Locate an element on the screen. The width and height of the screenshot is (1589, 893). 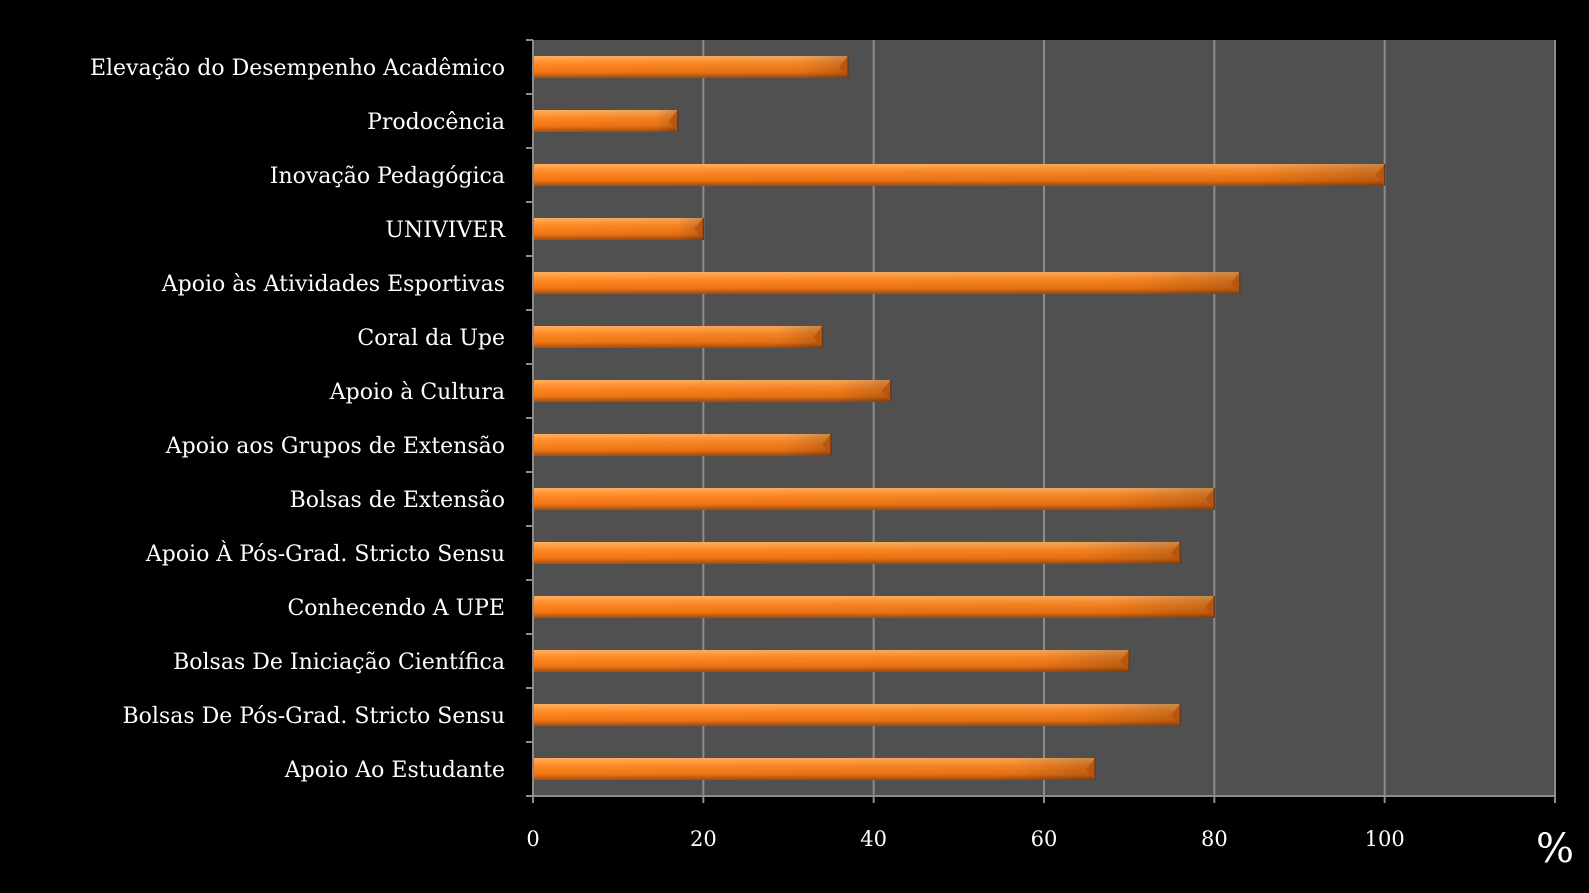
category-label: Apoio À Pós-Grad. Stricto Sensu is located at coordinates (325, 553).